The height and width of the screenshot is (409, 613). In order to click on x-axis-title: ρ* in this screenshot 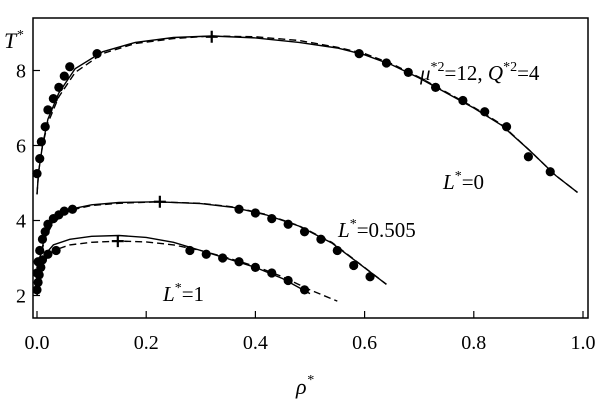, I will do `click(304, 386)`.